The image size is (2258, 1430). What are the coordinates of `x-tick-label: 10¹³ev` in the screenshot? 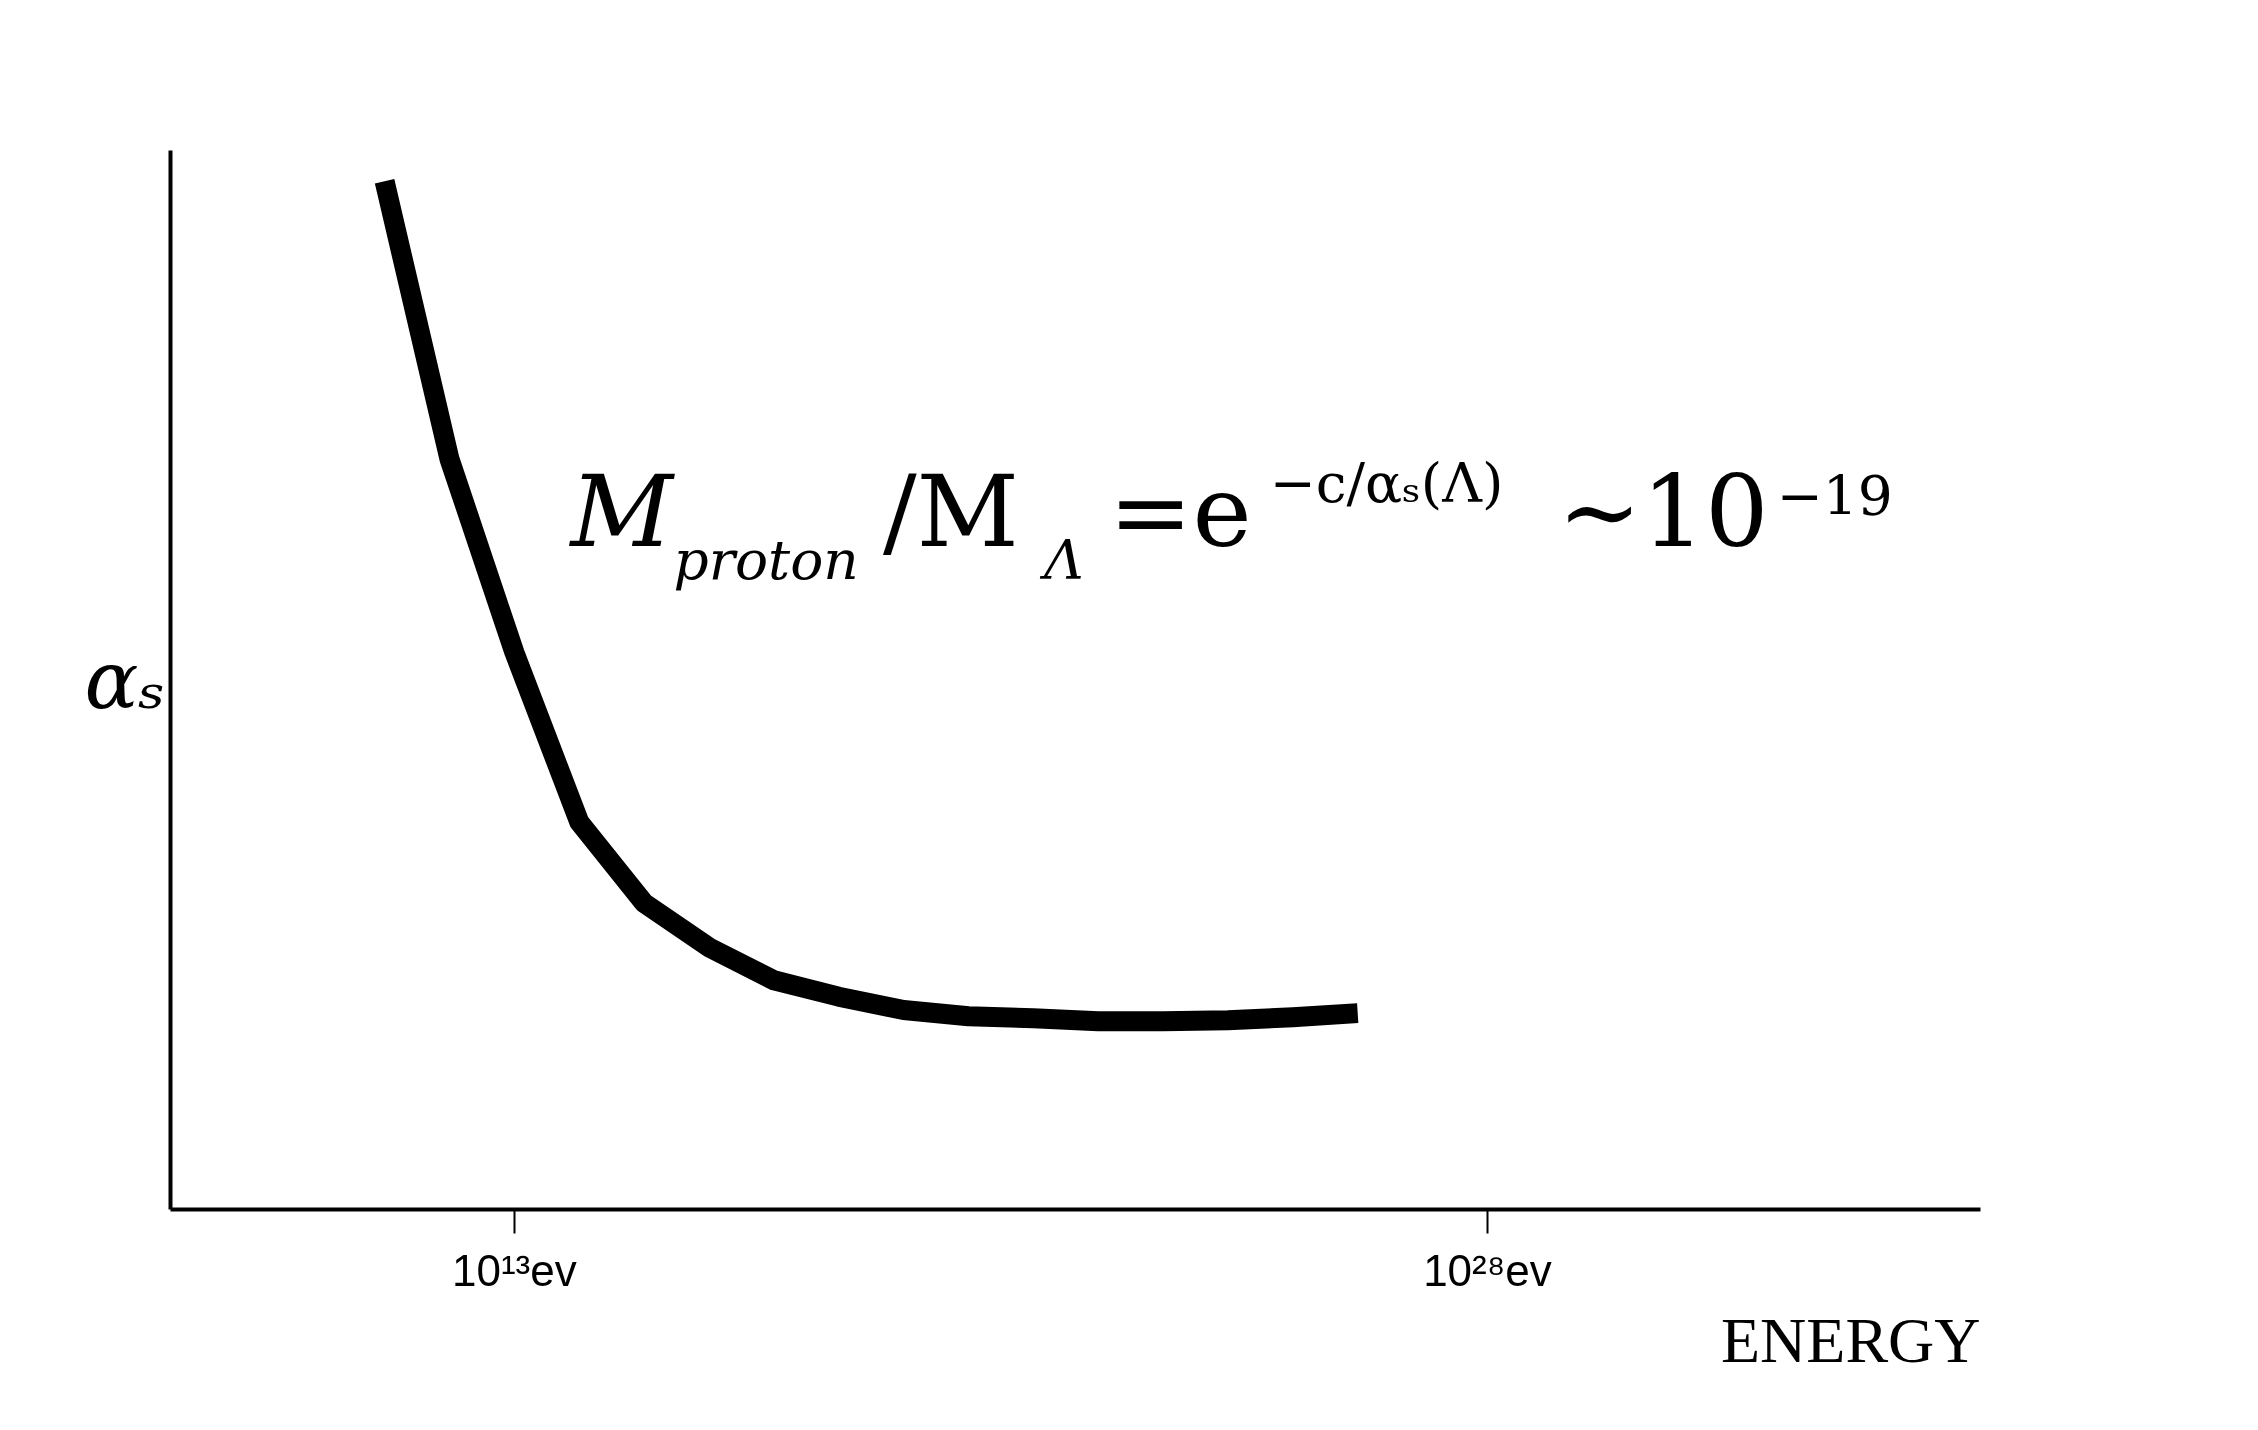 It's located at (514, 1270).